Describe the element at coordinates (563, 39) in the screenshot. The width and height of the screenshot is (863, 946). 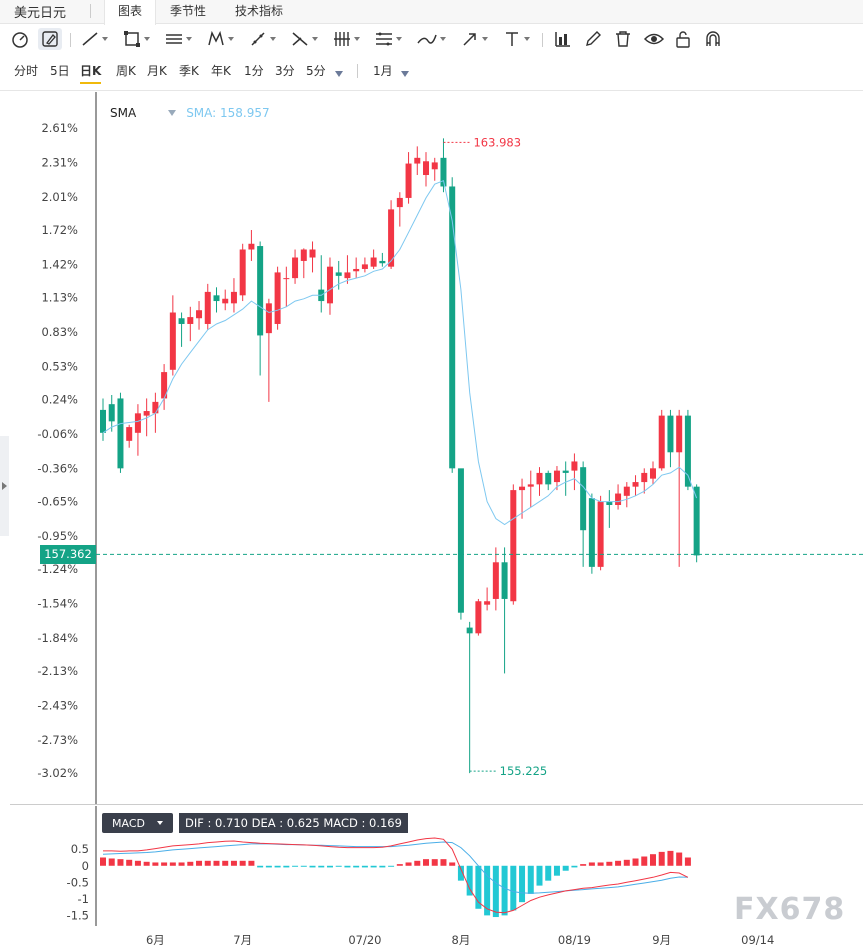
I see `bar-chart-icon` at that location.